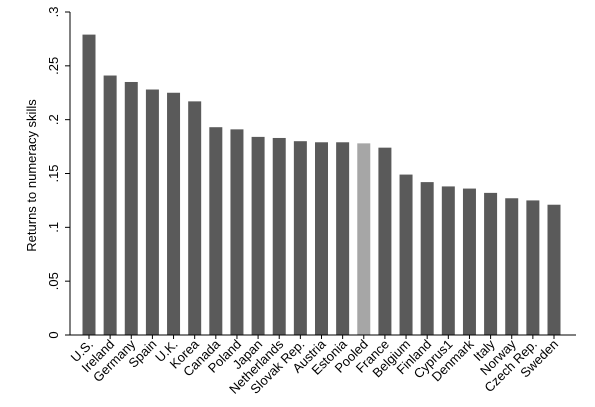 This screenshot has width=595, height=407. Describe the element at coordinates (343, 238) in the screenshot. I see `bar-estonia` at that location.